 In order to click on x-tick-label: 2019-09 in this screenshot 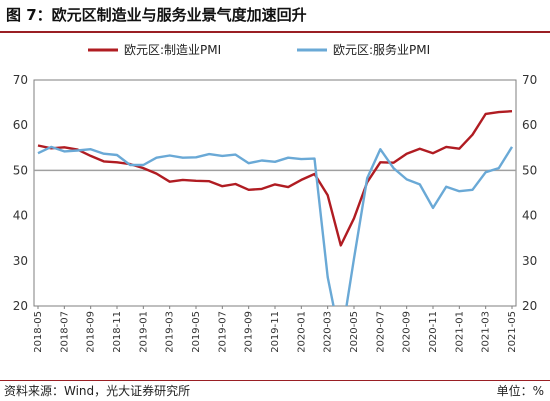, I will do `click(249, 332)`.